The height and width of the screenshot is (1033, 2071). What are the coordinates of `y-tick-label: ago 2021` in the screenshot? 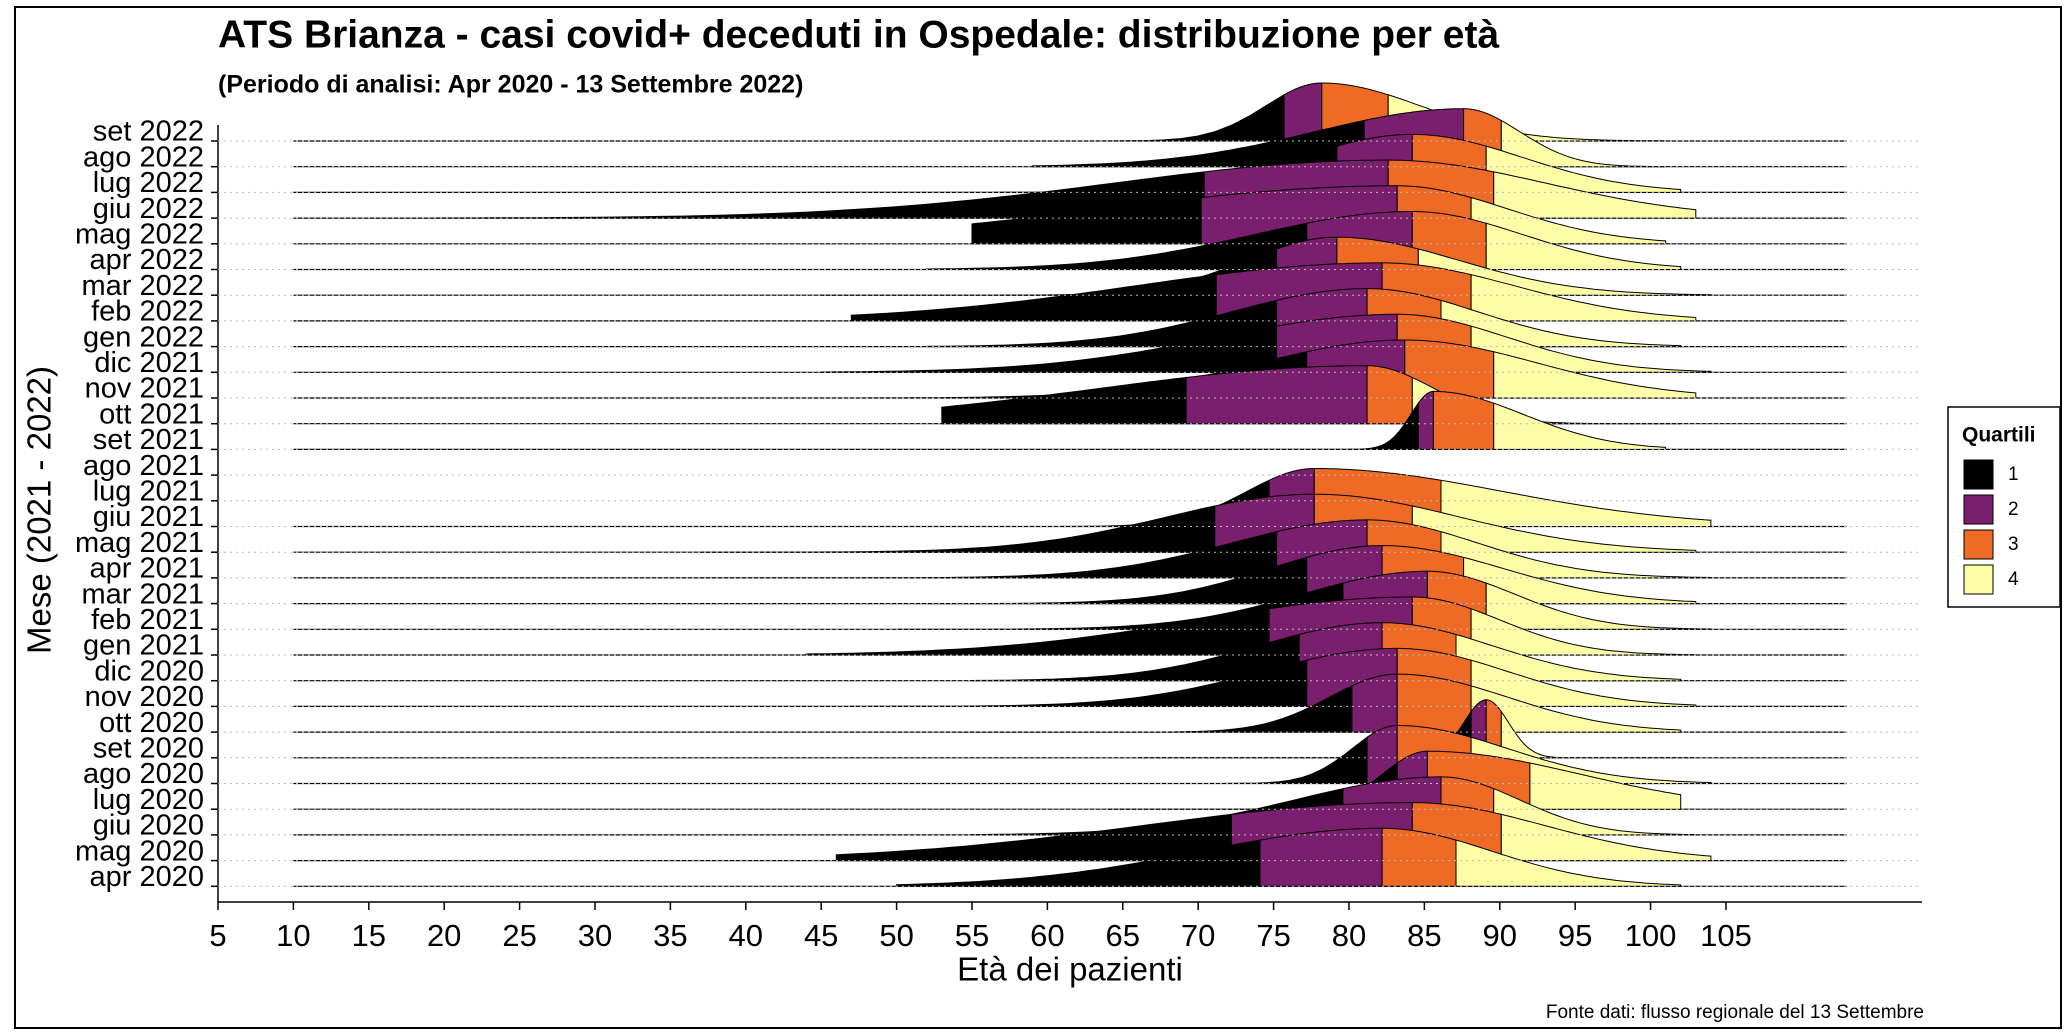 It's located at (143, 466).